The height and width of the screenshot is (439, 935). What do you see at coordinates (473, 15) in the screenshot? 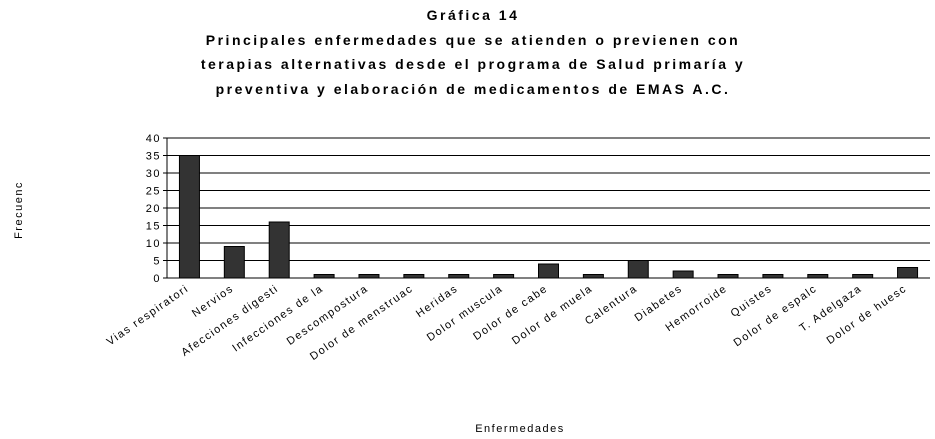
I see `chart-title: Gráfica 14` at bounding box center [473, 15].